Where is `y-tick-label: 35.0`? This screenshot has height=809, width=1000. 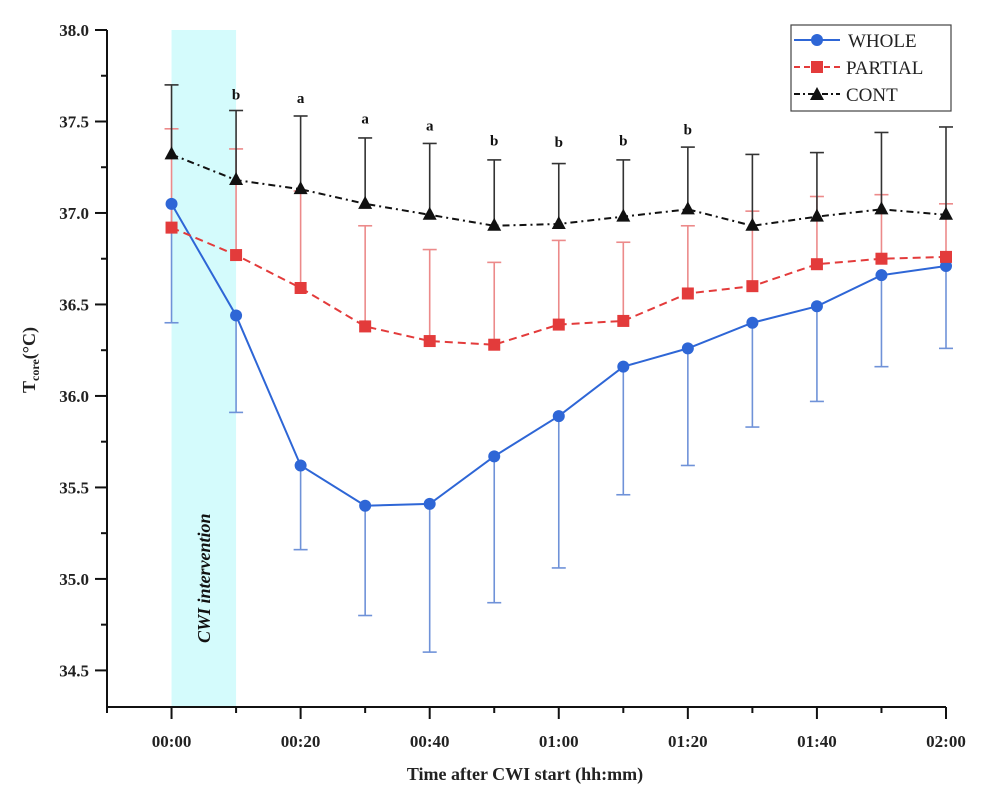
y-tick-label: 35.0 is located at coordinates (74, 579).